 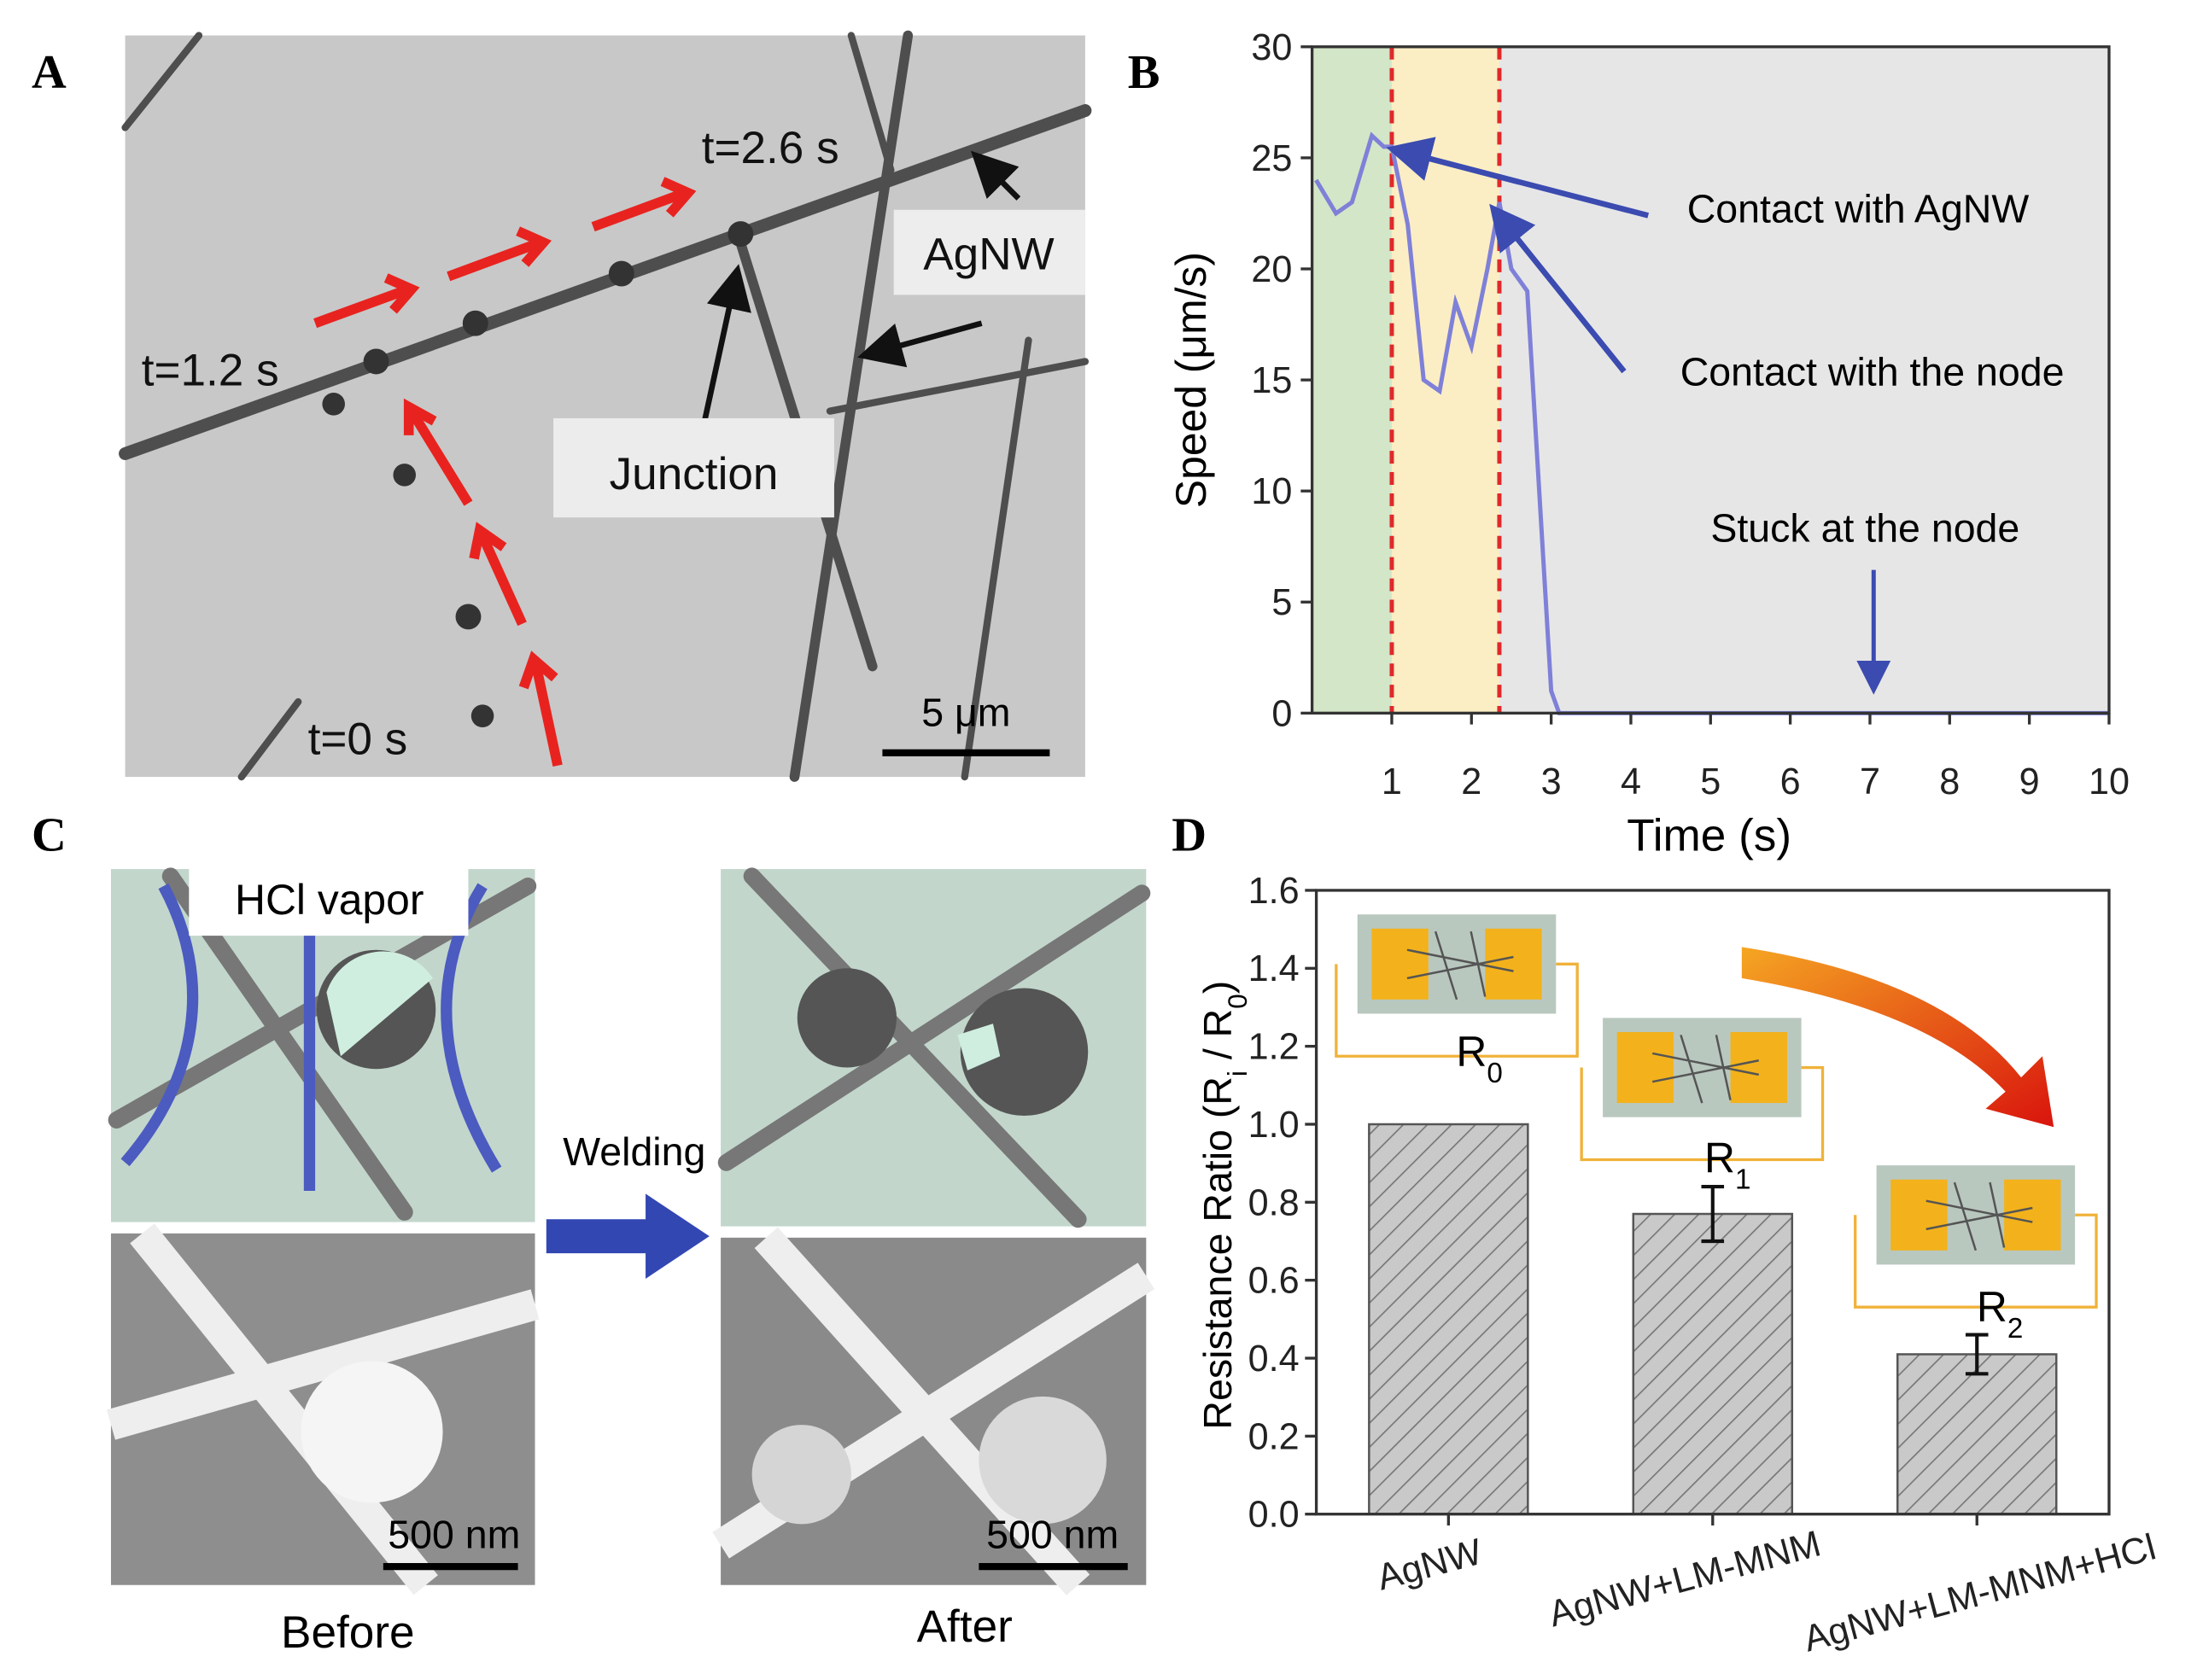 I want to click on x-tick-label: 7, so click(x=1870, y=781).